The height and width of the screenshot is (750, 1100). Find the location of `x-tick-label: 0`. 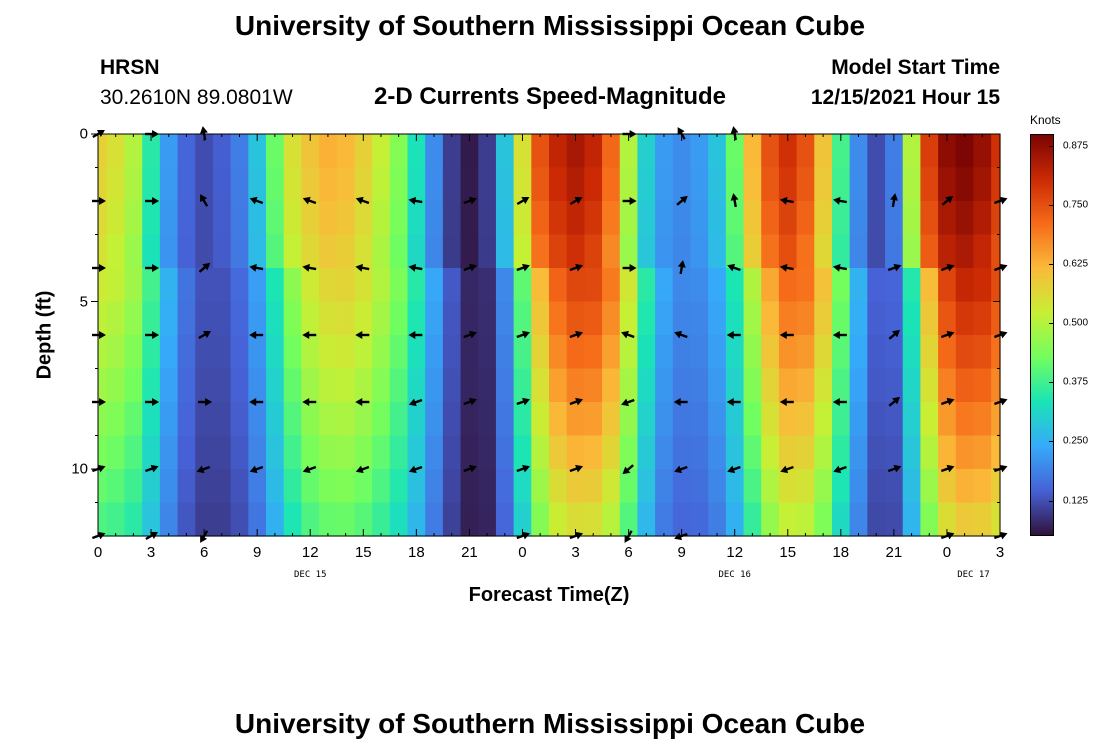

x-tick-label: 0 is located at coordinates (947, 552).